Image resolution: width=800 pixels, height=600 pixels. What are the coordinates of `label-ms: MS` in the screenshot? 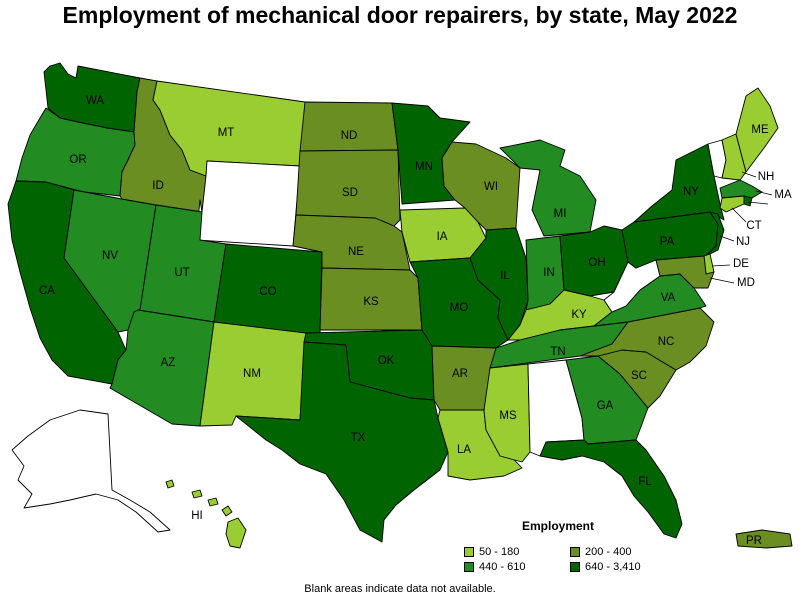 It's located at (508, 416).